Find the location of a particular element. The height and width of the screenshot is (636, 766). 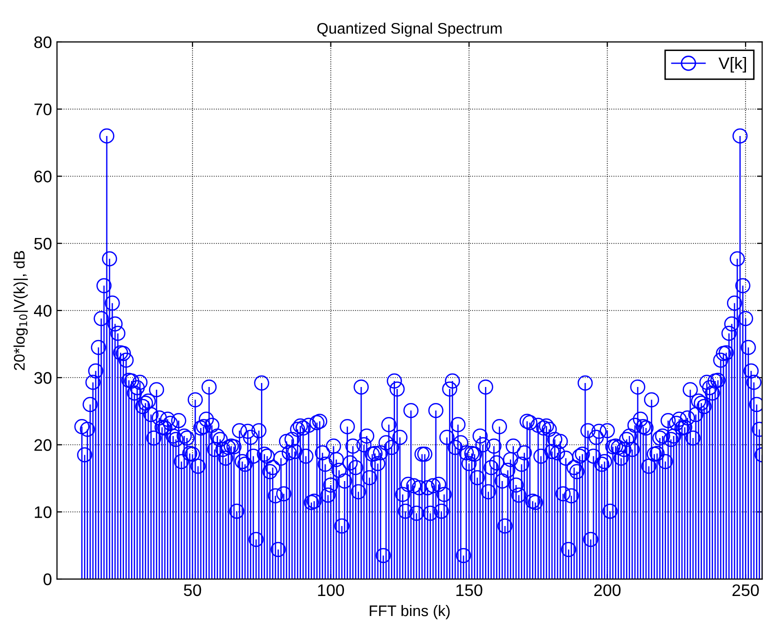

legend-label: V[k] is located at coordinates (732, 64).